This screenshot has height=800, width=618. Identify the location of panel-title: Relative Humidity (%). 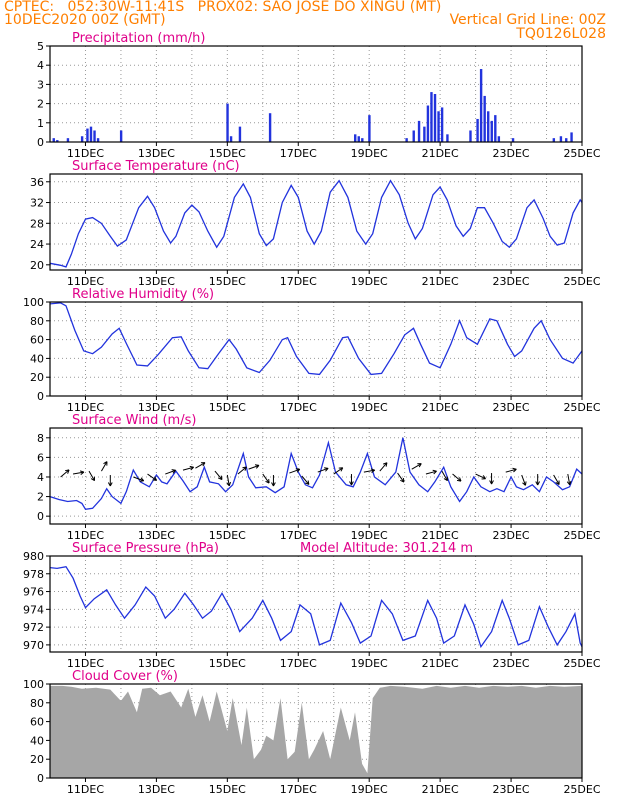
(143, 294).